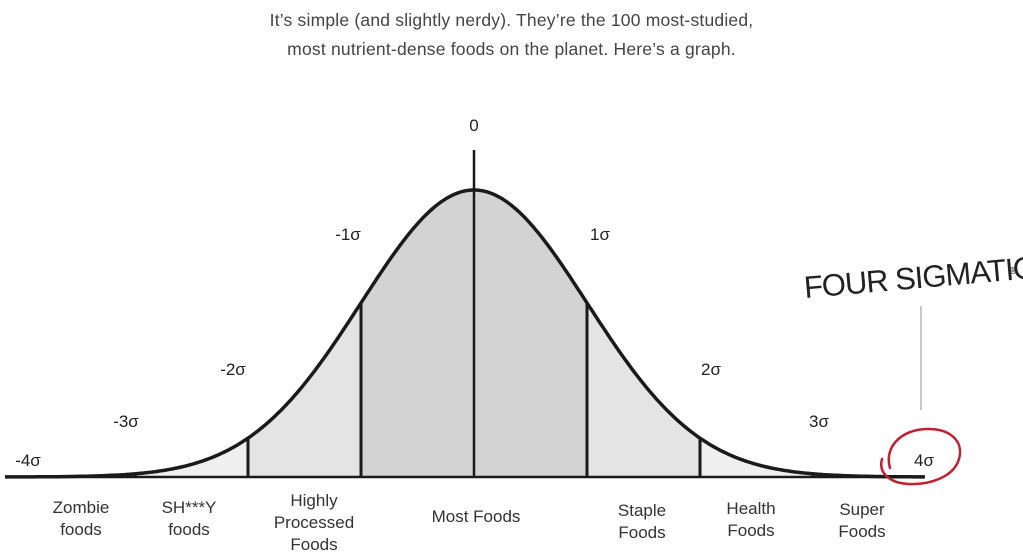 Image resolution: width=1023 pixels, height=560 pixels. Describe the element at coordinates (924, 460) in the screenshot. I see `sigma-label: 4σ` at that location.